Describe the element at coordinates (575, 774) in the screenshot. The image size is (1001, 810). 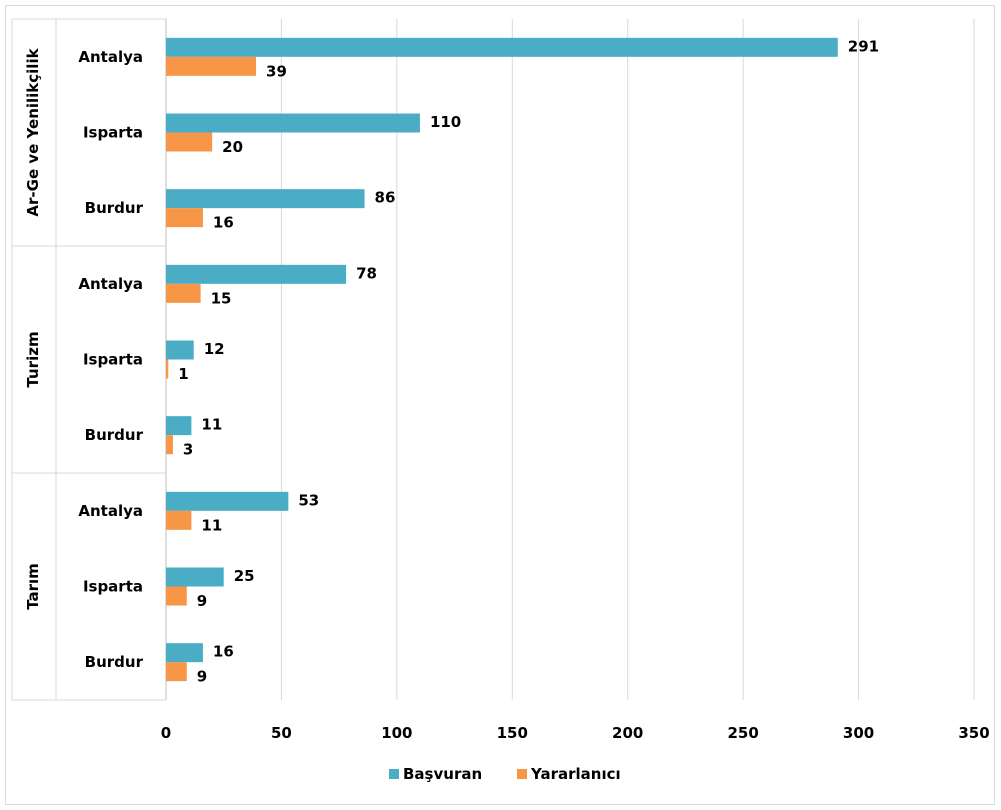
I see `legend-label: Yararlanıcı` at that location.